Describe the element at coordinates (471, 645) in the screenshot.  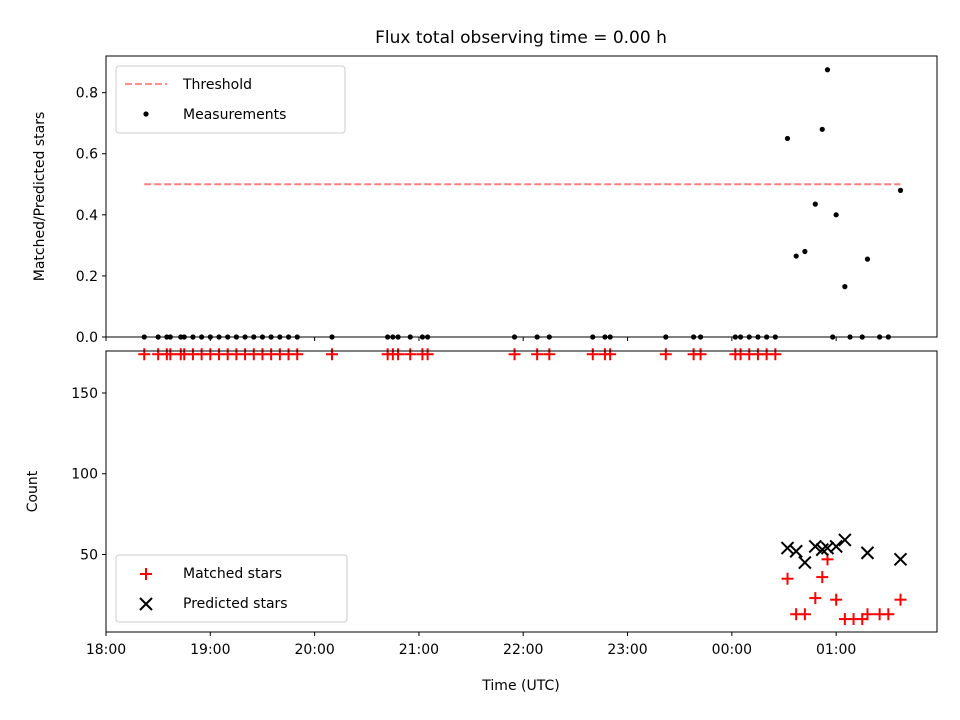
I see `x-axis: 18:00 19:00 20:00 21:00 22:00 23:00 00:00 01:00` at that location.